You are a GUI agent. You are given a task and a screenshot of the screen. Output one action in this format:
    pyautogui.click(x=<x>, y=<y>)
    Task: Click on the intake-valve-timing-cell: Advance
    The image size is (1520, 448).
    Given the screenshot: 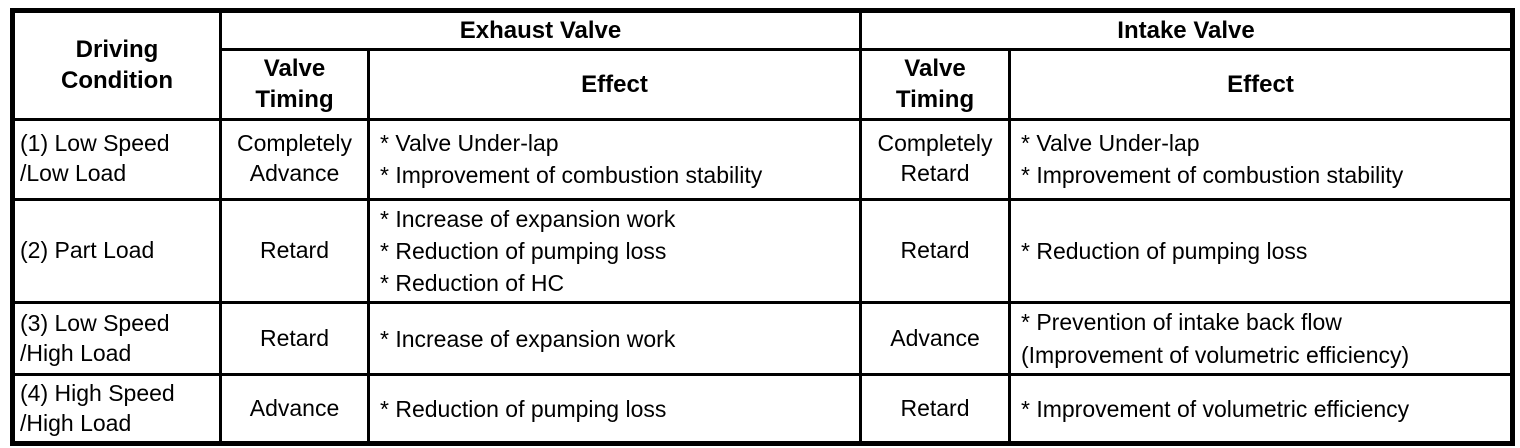 What is the action you would take?
    pyautogui.click(x=935, y=339)
    